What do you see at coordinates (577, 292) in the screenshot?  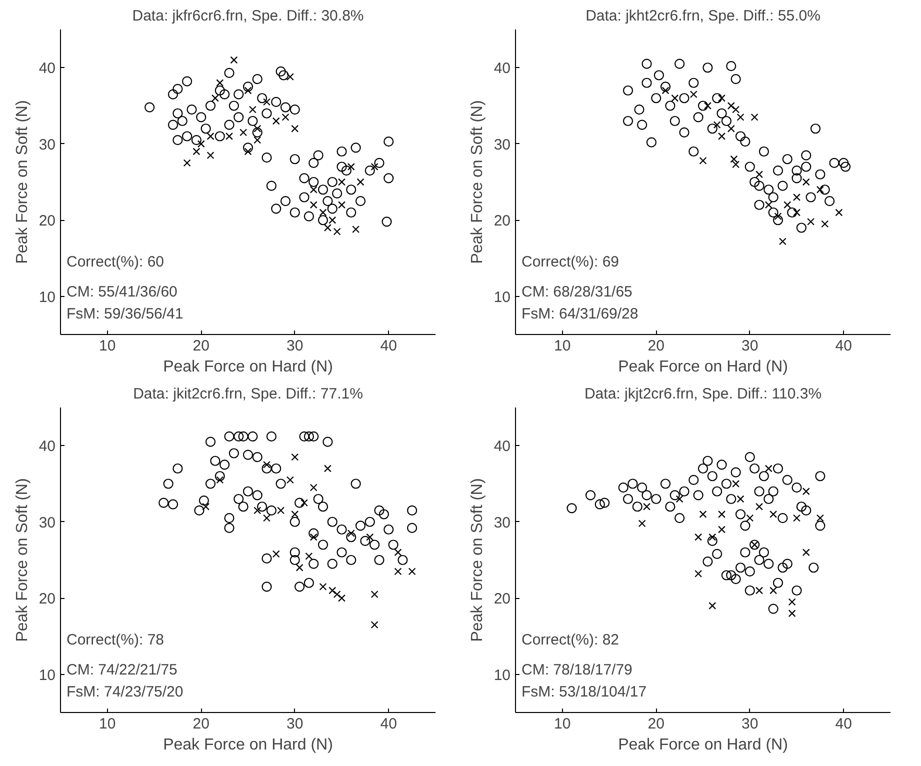 I see `annotation: CM: 68/28/31/65` at bounding box center [577, 292].